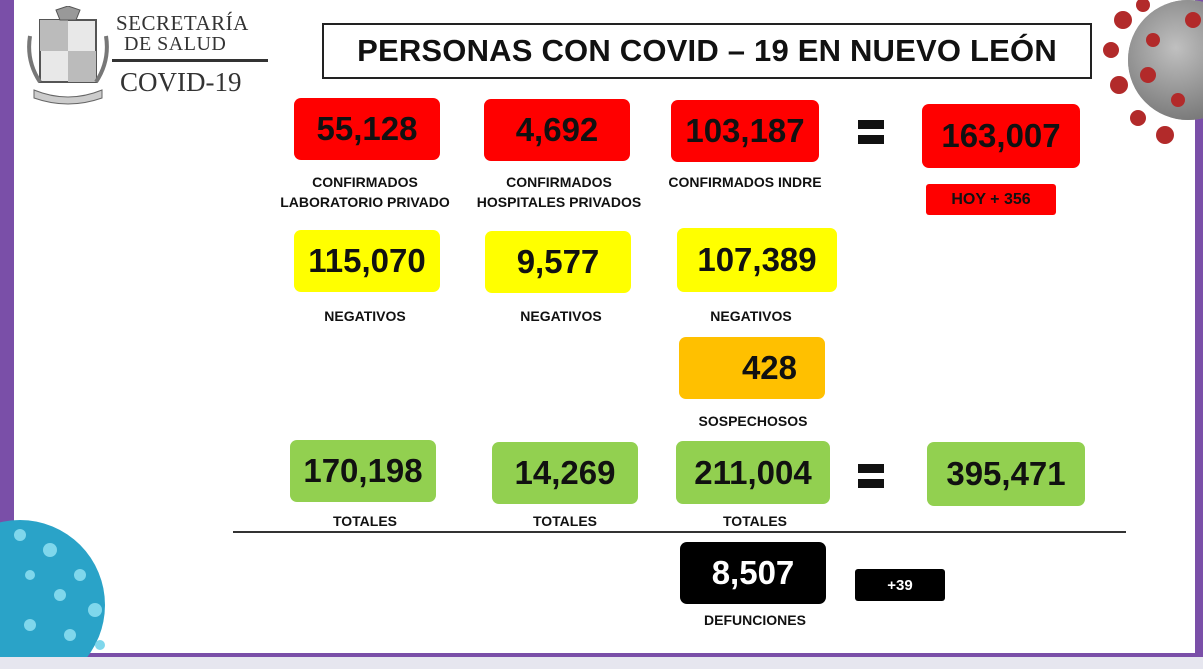 This screenshot has width=1203, height=669. Describe the element at coordinates (991, 199) in the screenshot. I see `today-increase-badge: HOY + 356` at that location.